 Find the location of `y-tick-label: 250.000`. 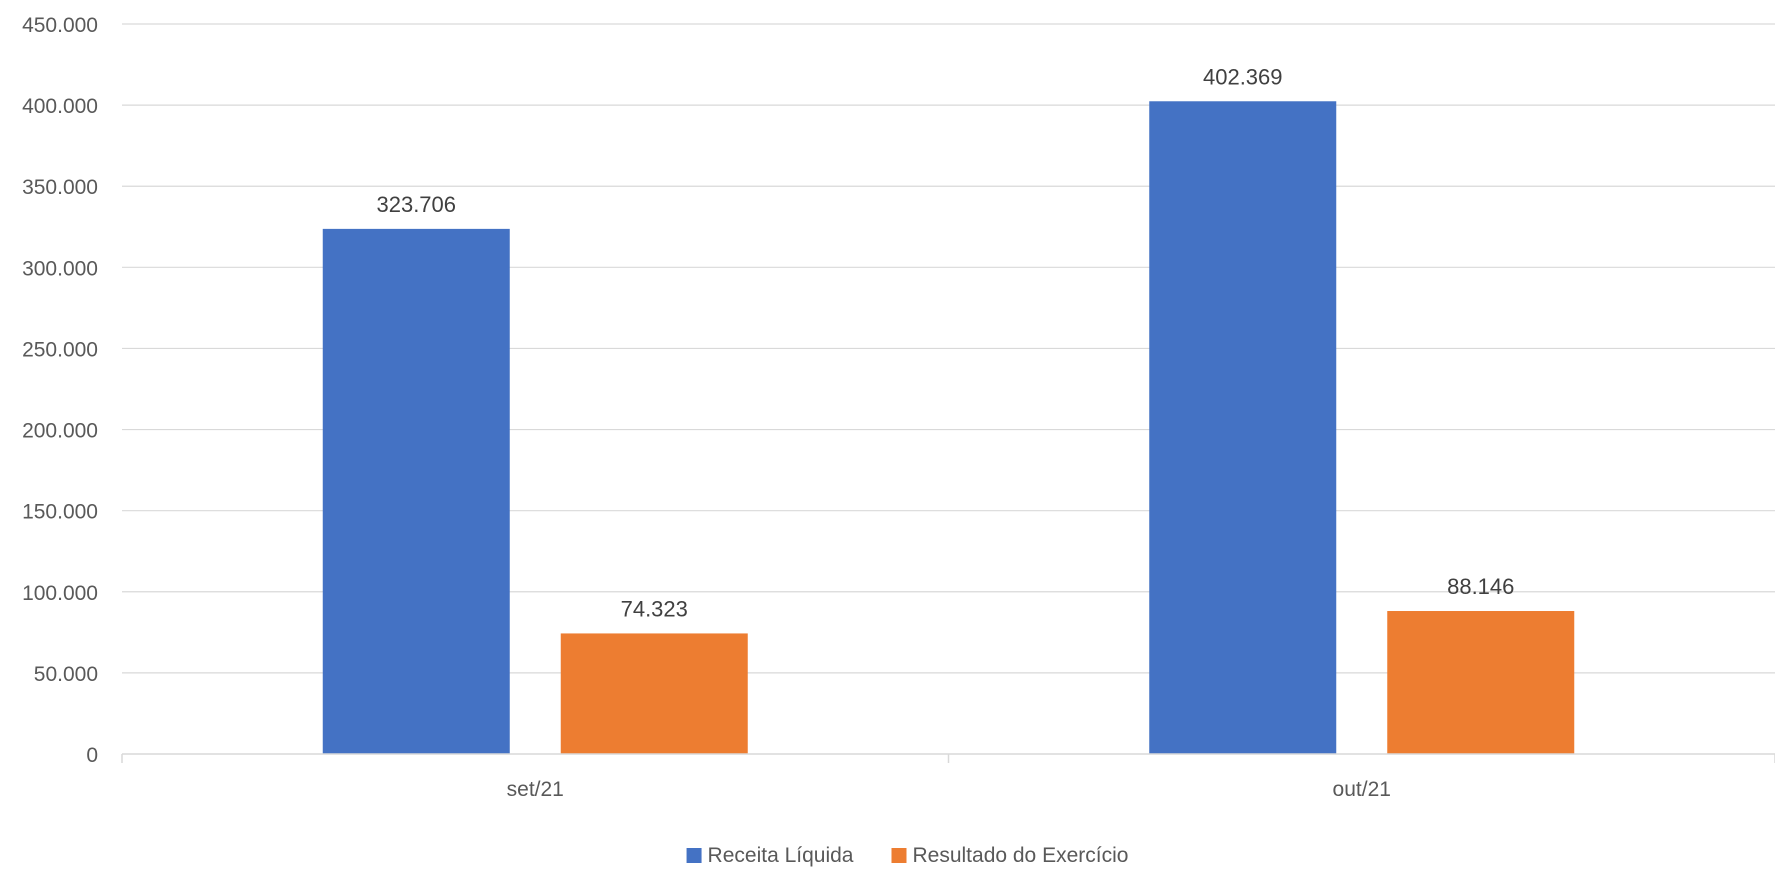

y-tick-label: 250.000 is located at coordinates (60, 349).